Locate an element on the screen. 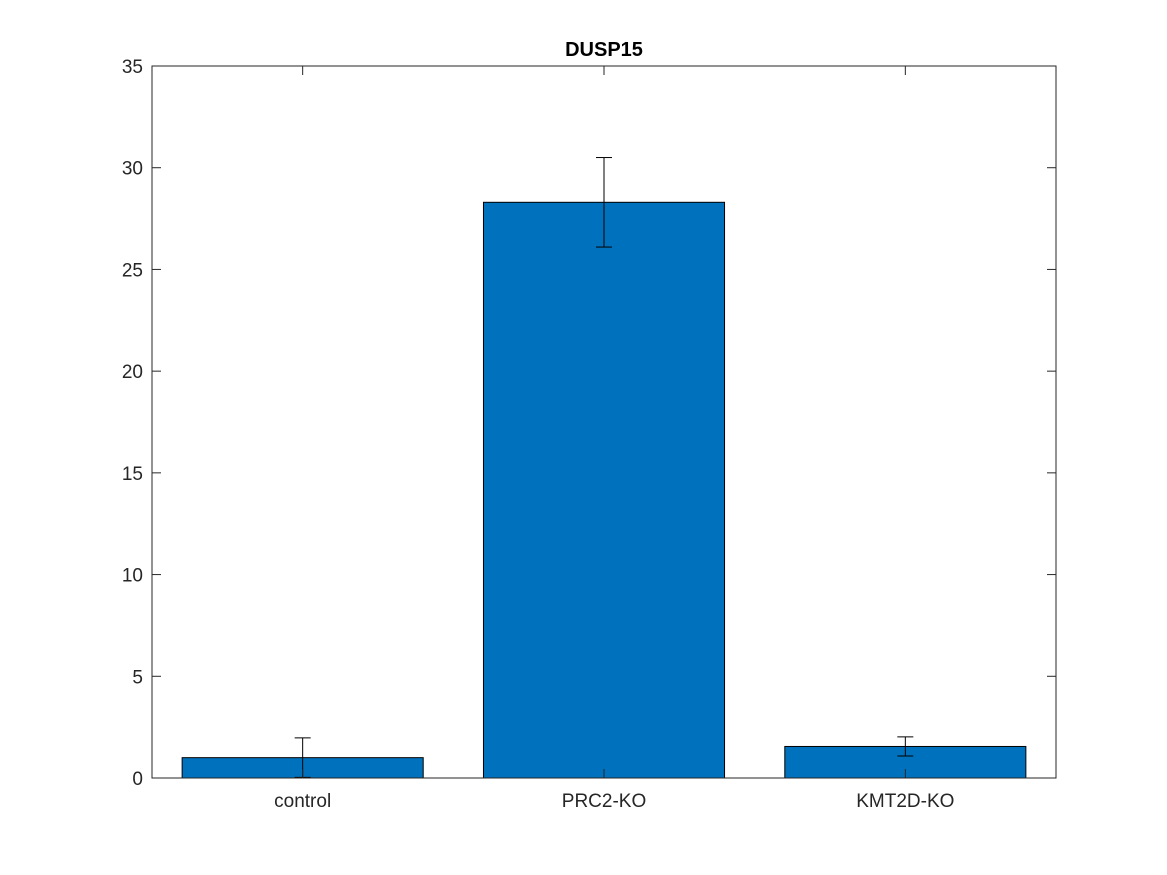 The width and height of the screenshot is (1167, 875). y-tick-label: 25 is located at coordinates (132, 270).